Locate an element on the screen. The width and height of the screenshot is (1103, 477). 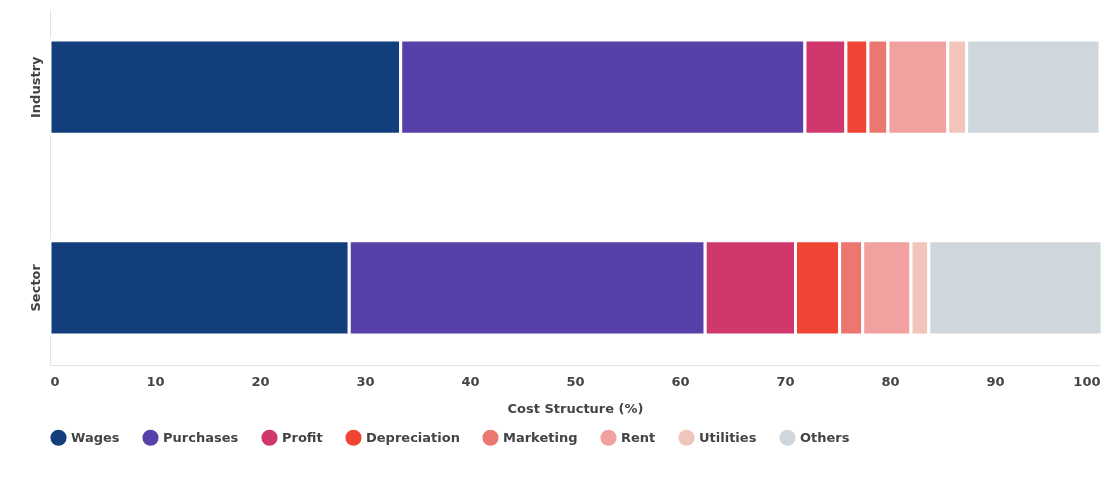
legend-label: Rent is located at coordinates (638, 437).